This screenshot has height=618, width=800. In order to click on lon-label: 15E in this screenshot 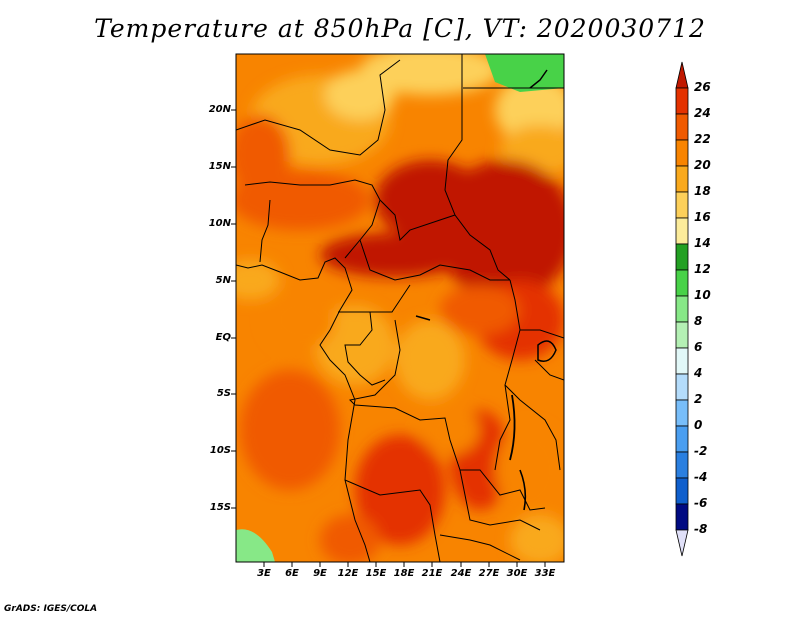, I will do `click(376, 573)`.